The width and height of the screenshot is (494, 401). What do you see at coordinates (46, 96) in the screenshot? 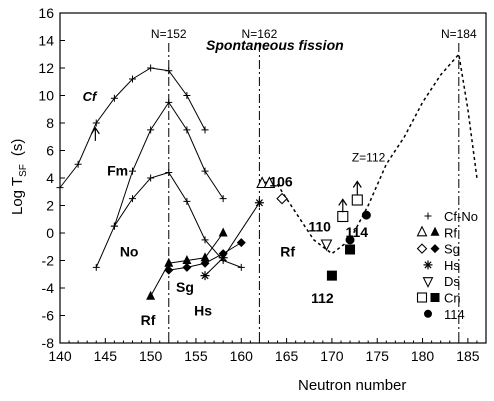
I see `y-tick-label: 10` at bounding box center [46, 96].